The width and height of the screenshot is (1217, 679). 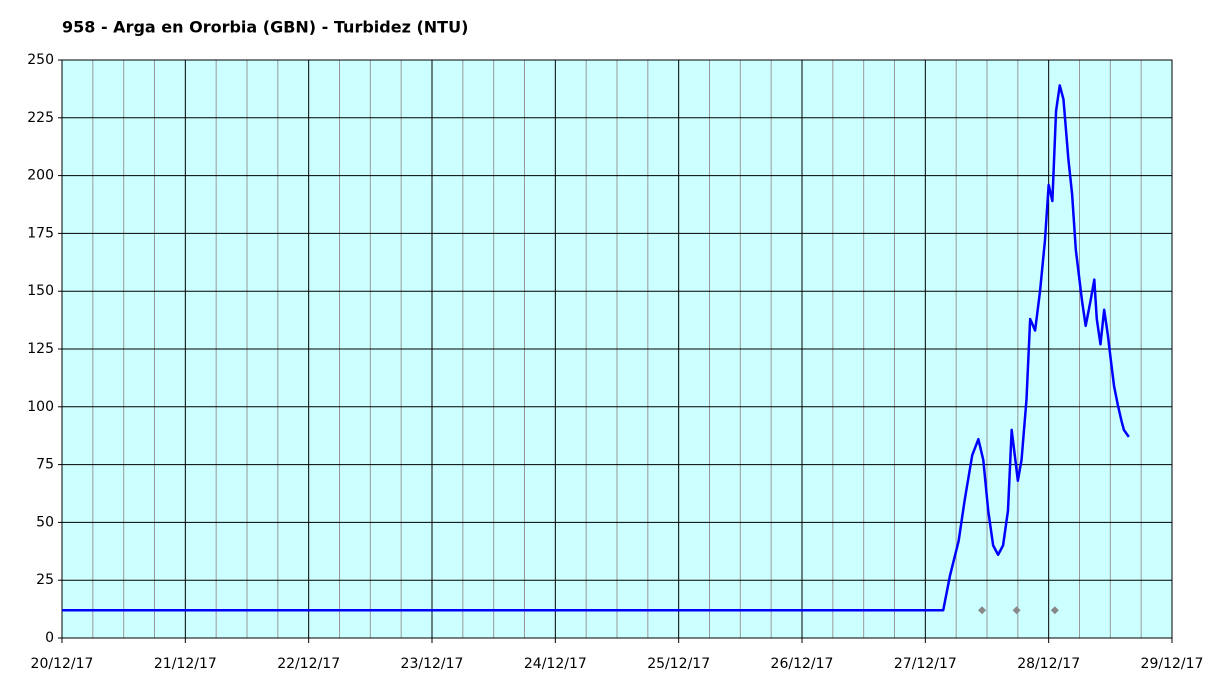 What do you see at coordinates (49, 638) in the screenshot?
I see `y-tick-label: 0` at bounding box center [49, 638].